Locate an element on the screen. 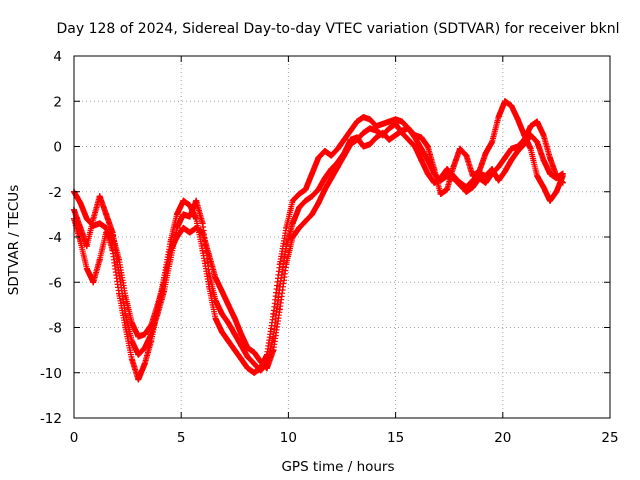 Image resolution: width=640 pixels, height=480 pixels. y-tick-label: -4 is located at coordinates (55, 238).